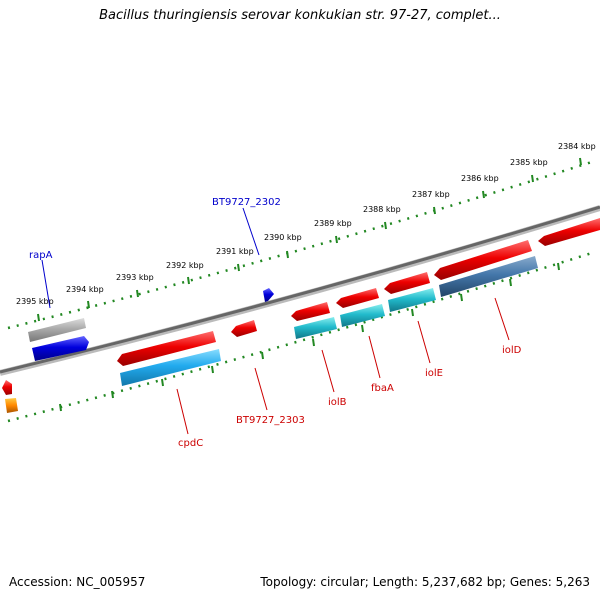  What do you see at coordinates (41, 255) in the screenshot?
I see `gene-label-rapA: rapA` at bounding box center [41, 255].